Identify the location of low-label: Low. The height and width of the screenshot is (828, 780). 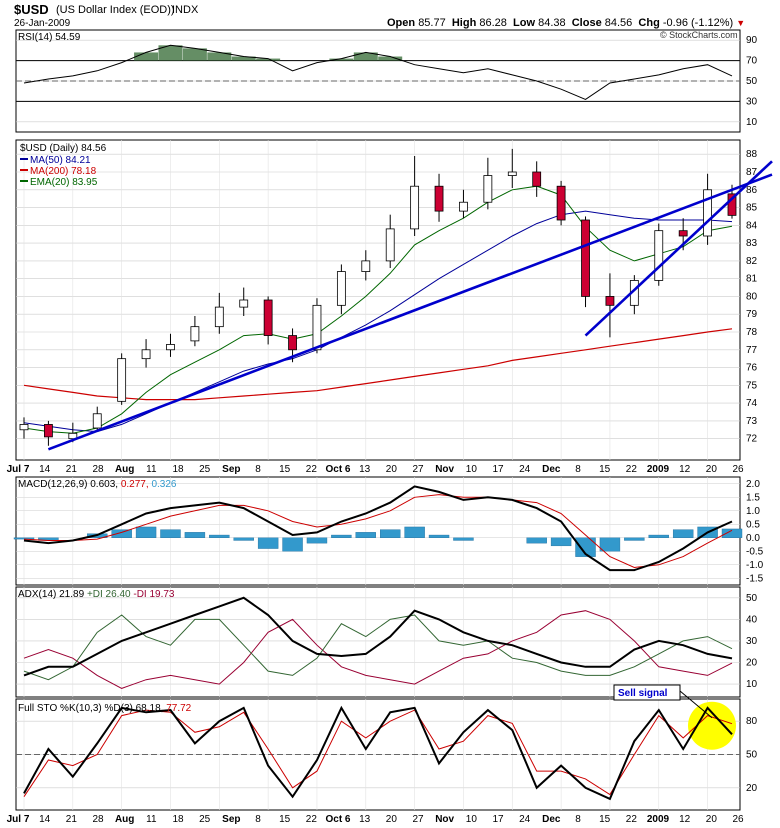
(524, 23).